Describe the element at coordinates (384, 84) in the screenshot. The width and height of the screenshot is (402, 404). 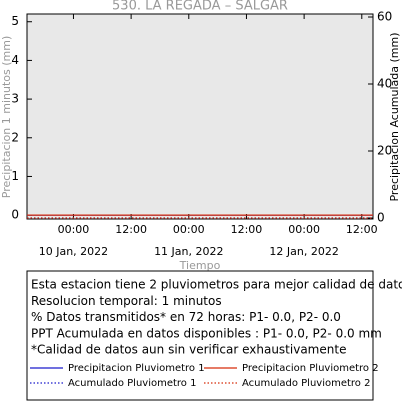
I see `y2-tick-label: 40` at that location.